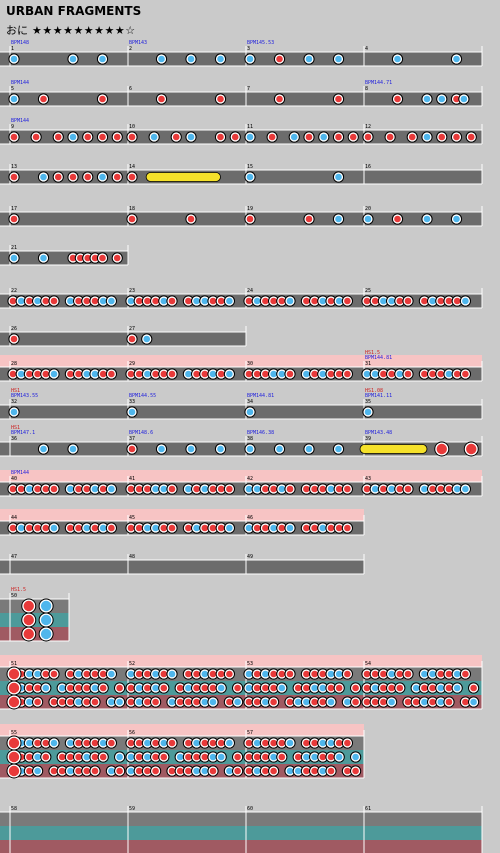 Image resolution: width=500 pixels, height=853 pixels. Describe the element at coordinates (260, 433) in the screenshot. I see `bpm-label: BPM146.38` at that location.